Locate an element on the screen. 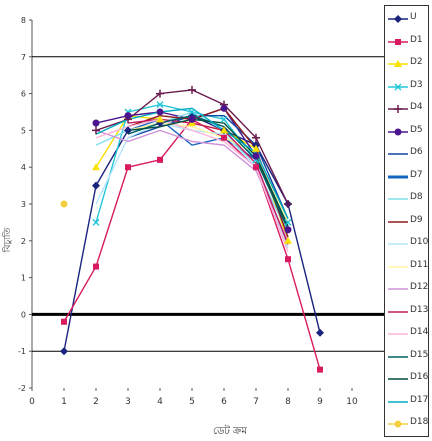 This screenshot has height=441, width=432. legend-label: D13 is located at coordinates (419, 309).